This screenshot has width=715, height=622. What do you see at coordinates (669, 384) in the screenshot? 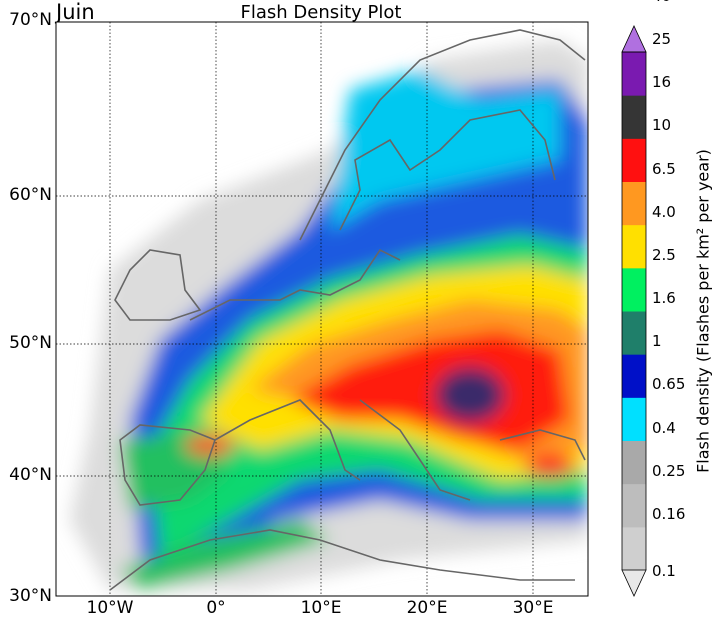
I see `colorbar-tick-label: 0.65` at bounding box center [669, 384].